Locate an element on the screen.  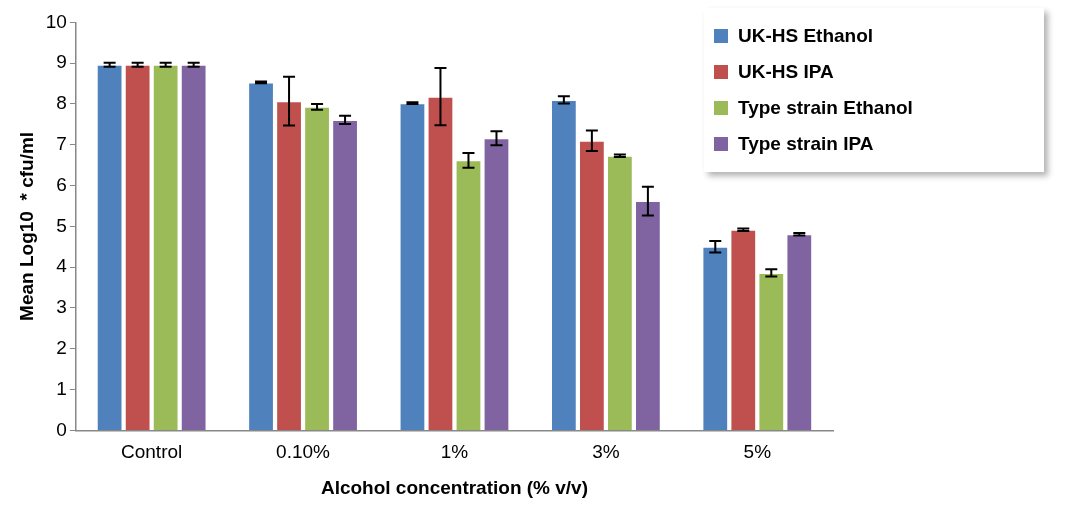
legend-label: Type strain Ethanol is located at coordinates (825, 108).